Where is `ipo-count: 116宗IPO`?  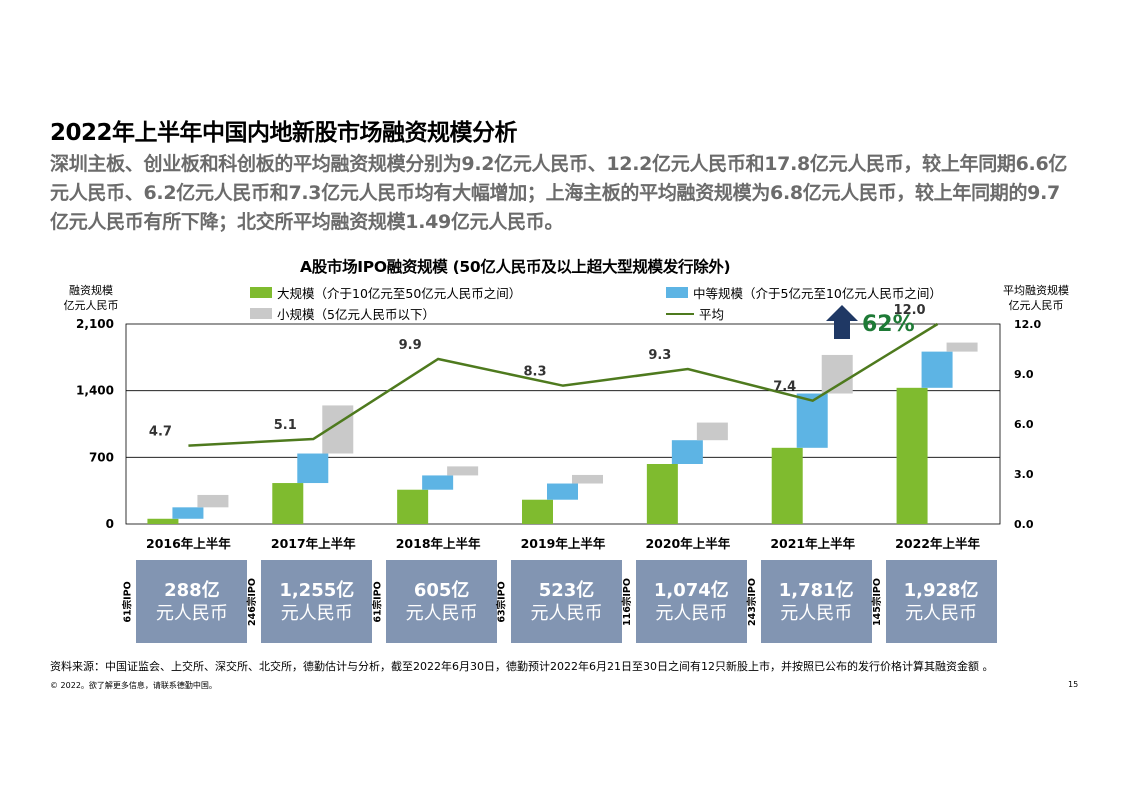
ipo-count: 116宗IPO is located at coordinates (626, 601).